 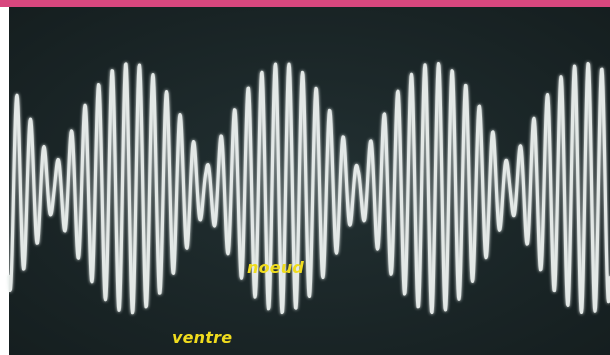 I want to click on node-label: noeud, so click(x=276, y=267).